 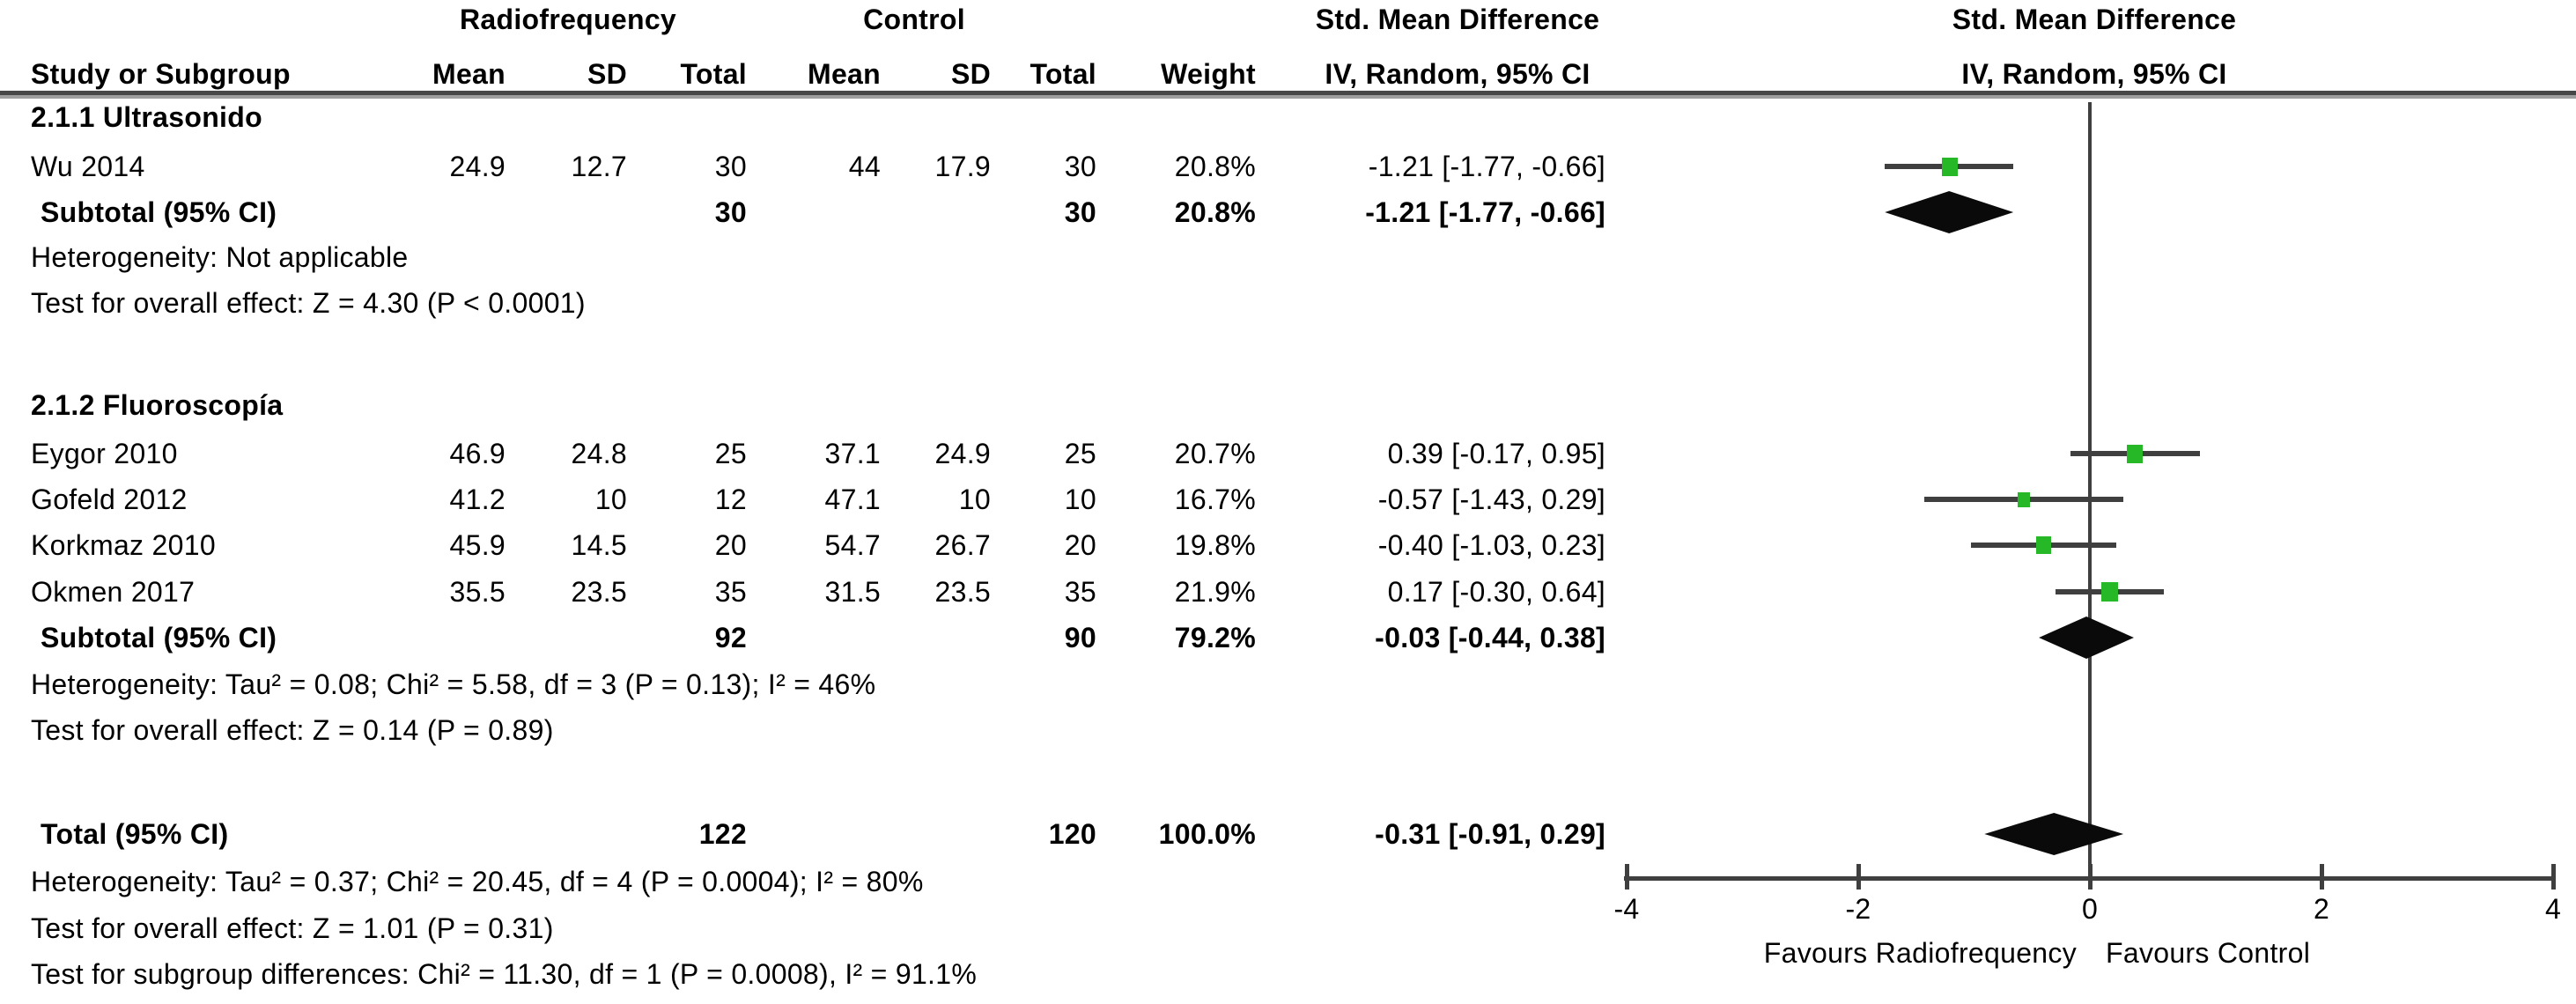 I want to click on header-col-ci-left: IV, Random, 95% CI, so click(x=1458, y=74).